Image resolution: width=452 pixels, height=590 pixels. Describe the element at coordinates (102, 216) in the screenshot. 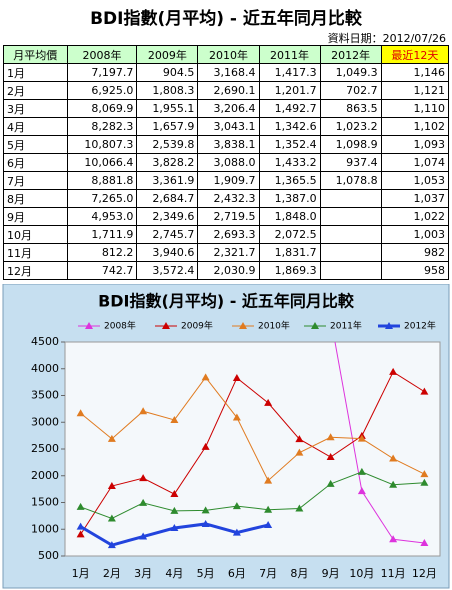

I see `table-cell: 4,953.0` at that location.